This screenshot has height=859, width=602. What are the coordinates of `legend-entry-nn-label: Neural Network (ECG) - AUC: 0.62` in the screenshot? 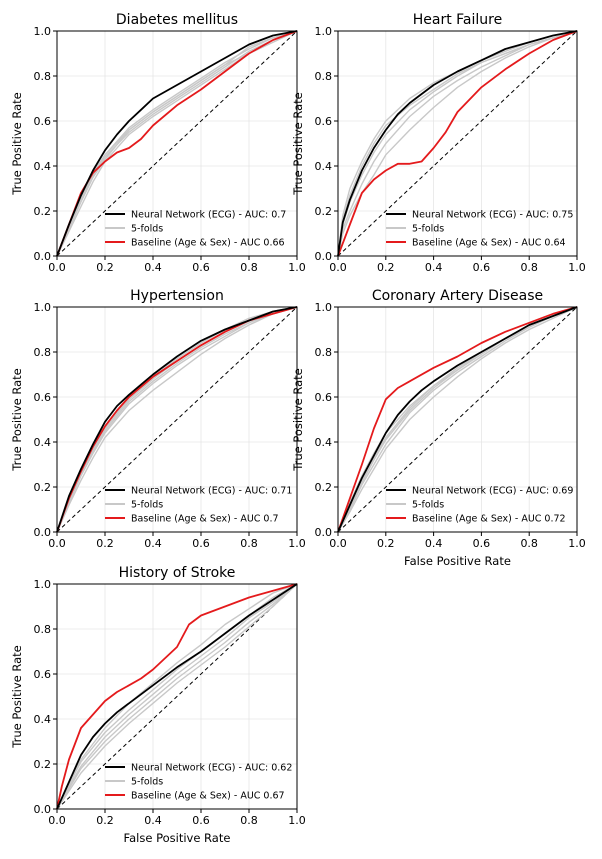 It's located at (211, 768).